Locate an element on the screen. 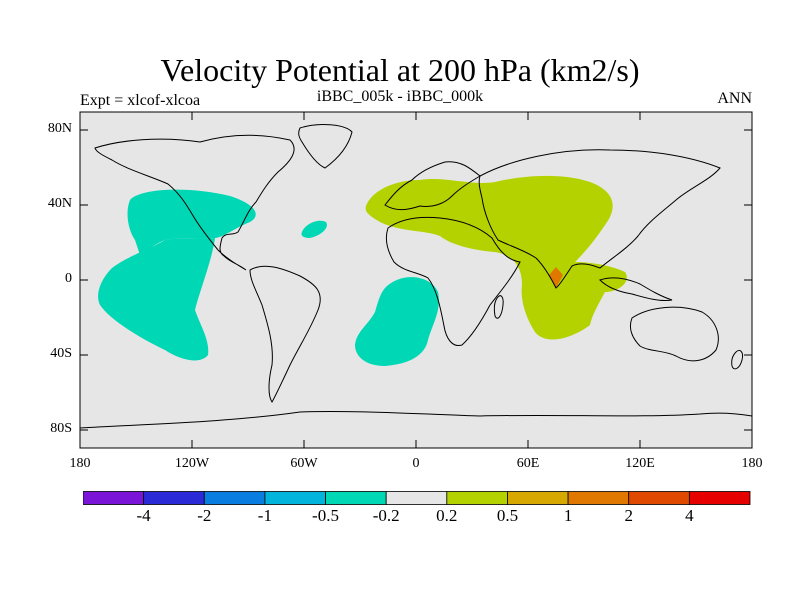  positive-region-eurasia-indian-ocean is located at coordinates (496, 257).